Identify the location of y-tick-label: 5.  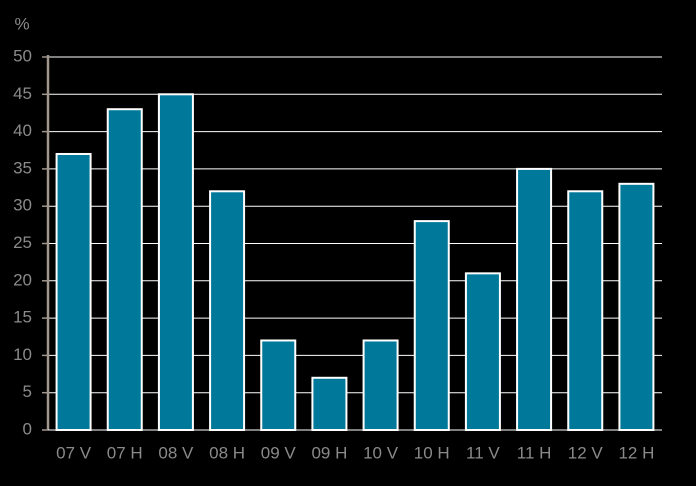
(27, 391).